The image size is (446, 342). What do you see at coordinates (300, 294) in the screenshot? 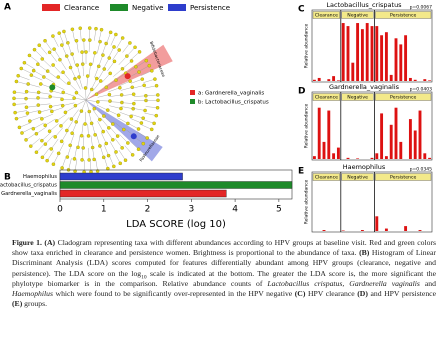
I see `caption-text: (C)` at bounding box center [300, 294].